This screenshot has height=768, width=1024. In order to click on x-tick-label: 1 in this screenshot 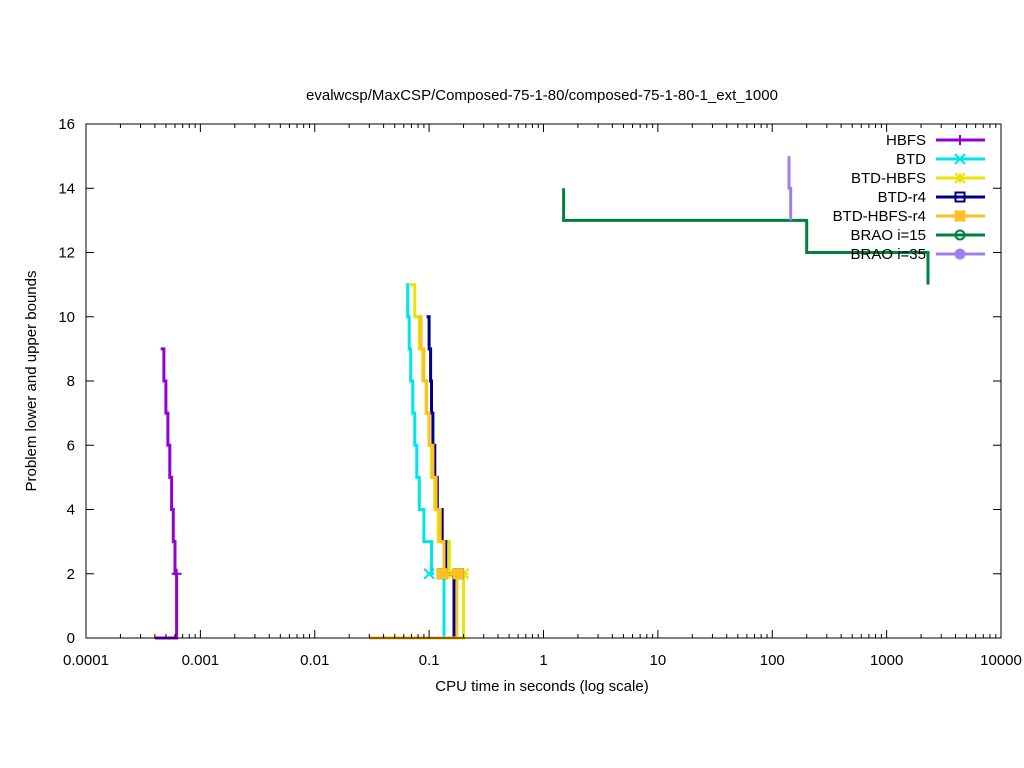, I will do `click(543, 660)`.